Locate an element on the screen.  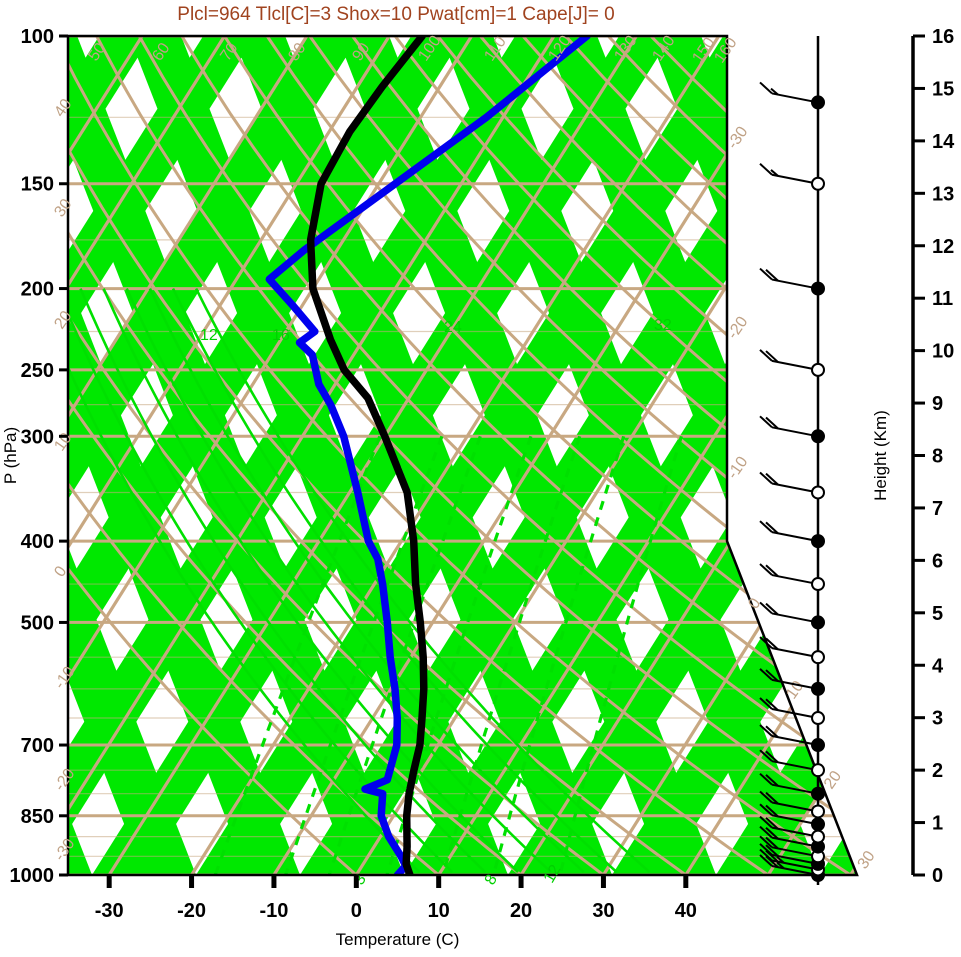
height-tick-label: 10 is located at coordinates (943, 352).